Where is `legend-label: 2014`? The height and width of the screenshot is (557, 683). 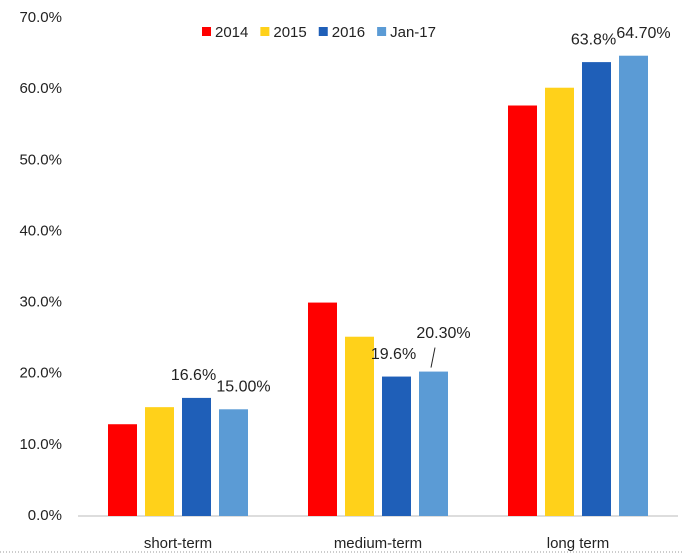
legend-label: 2014 is located at coordinates (231, 32).